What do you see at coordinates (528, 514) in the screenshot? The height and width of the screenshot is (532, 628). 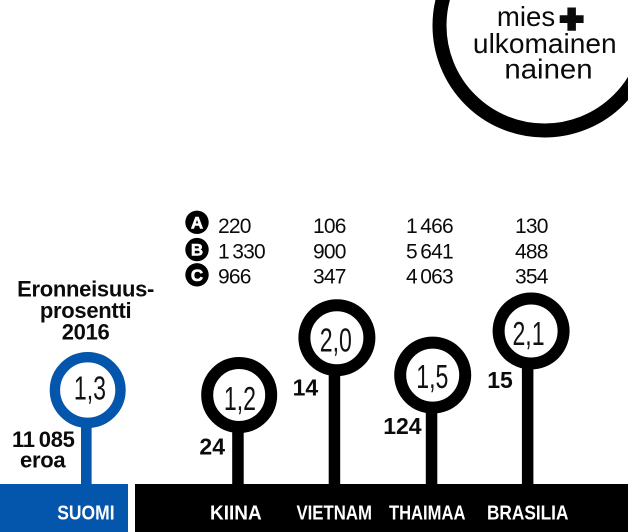 I see `svg-text: BRASILIA` at bounding box center [528, 514].